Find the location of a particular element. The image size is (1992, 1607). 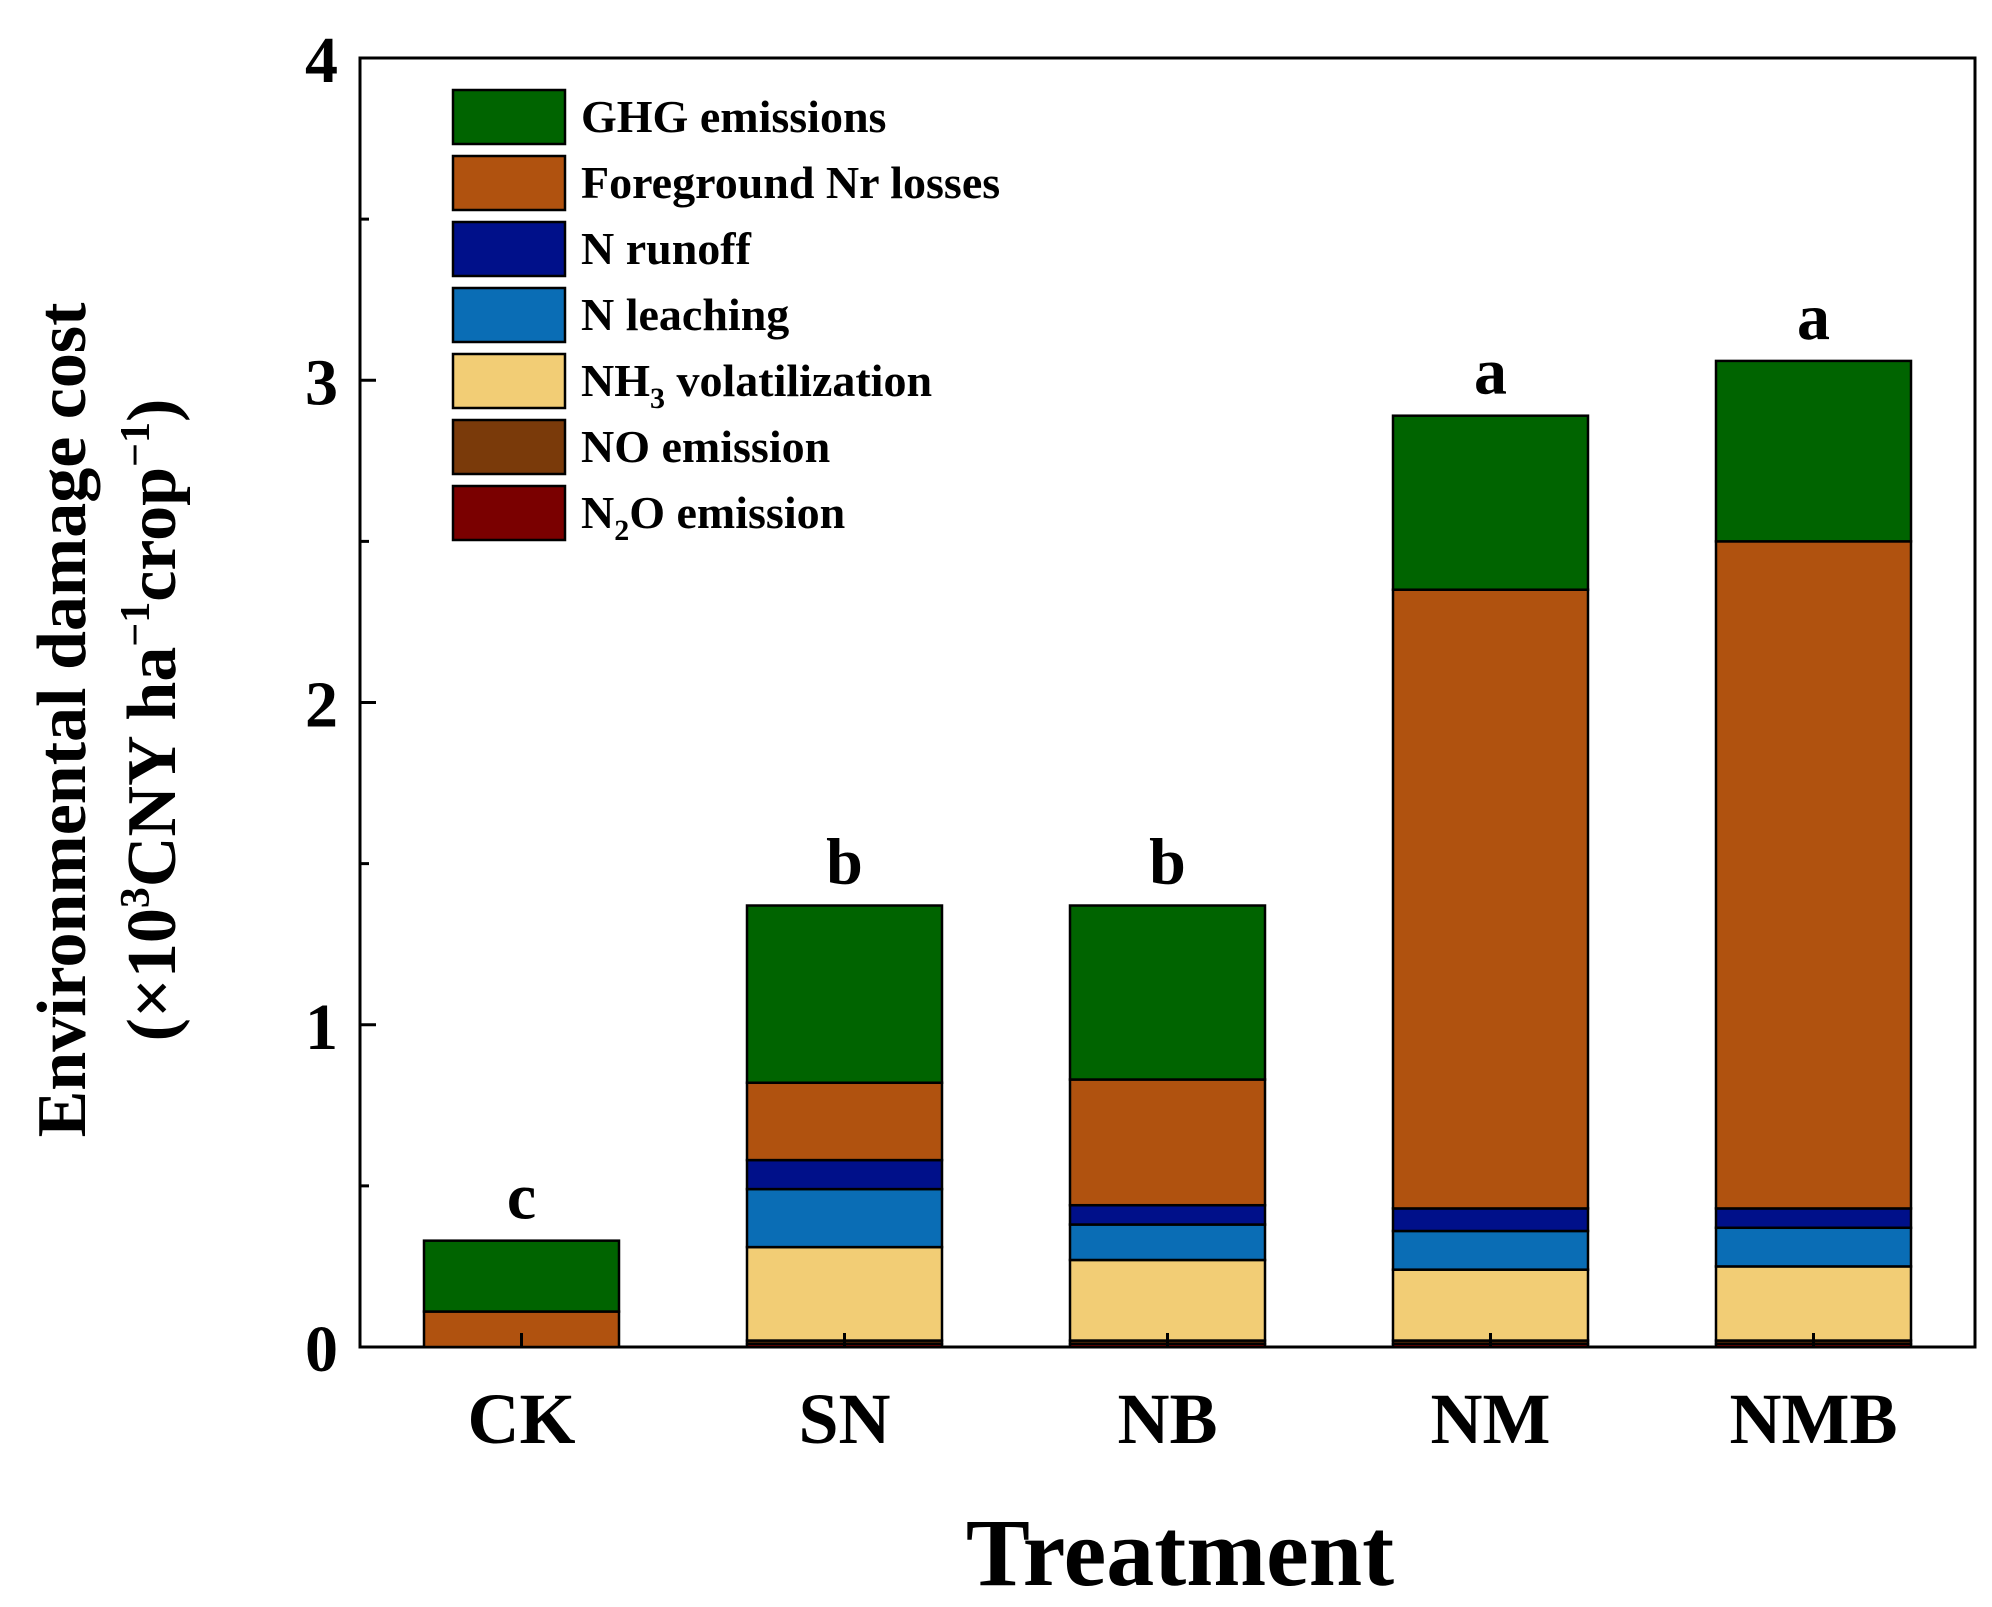

bar-segment-nm-n-leaching is located at coordinates (1490, 1250).